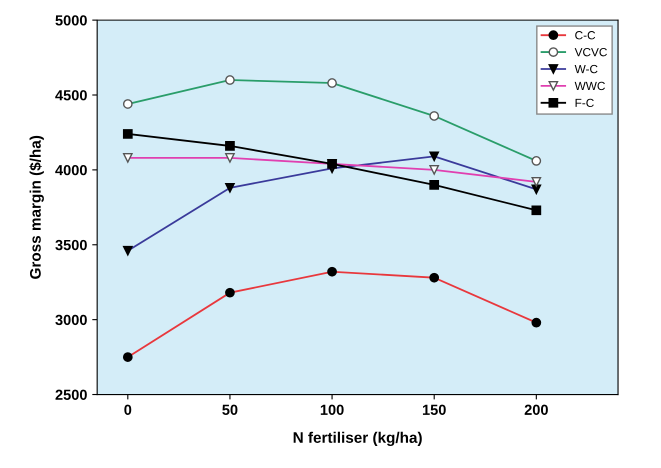  What do you see at coordinates (585, 103) in the screenshot?
I see `legend-label: F-C` at bounding box center [585, 103].